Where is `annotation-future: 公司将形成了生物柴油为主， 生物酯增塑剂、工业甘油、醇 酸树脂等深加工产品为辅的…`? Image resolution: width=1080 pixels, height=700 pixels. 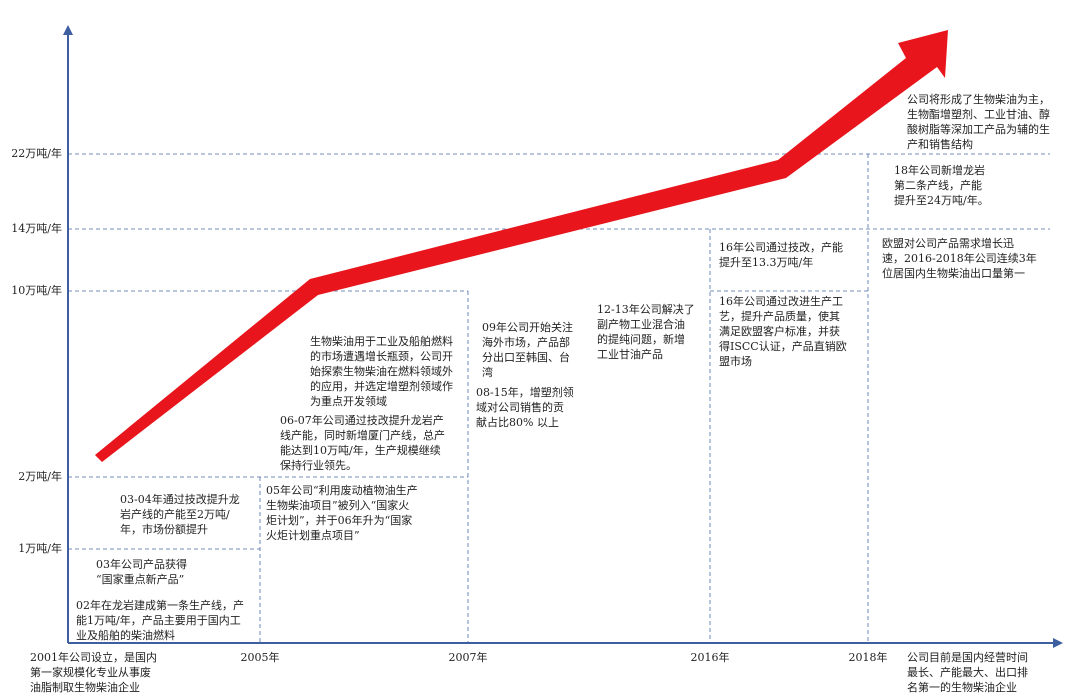 annotation-future: 公司将形成了生物柴油为主， 生物酯增塑剂、工业甘油、醇 酸树脂等深加工产品为辅的… is located at coordinates (978, 122).